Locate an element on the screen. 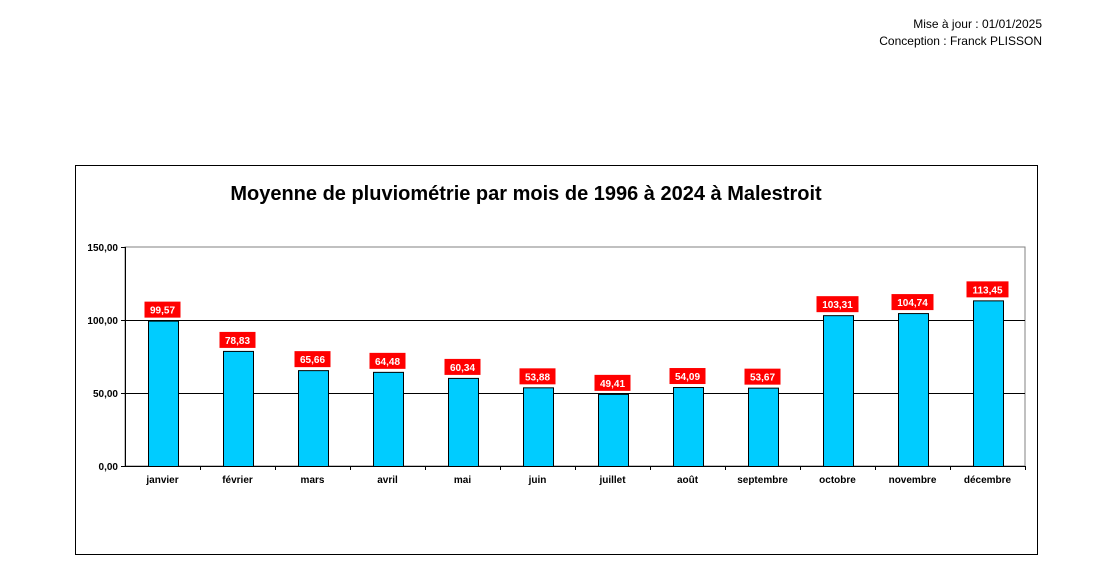  x-tick-label: octobre is located at coordinates (837, 480).